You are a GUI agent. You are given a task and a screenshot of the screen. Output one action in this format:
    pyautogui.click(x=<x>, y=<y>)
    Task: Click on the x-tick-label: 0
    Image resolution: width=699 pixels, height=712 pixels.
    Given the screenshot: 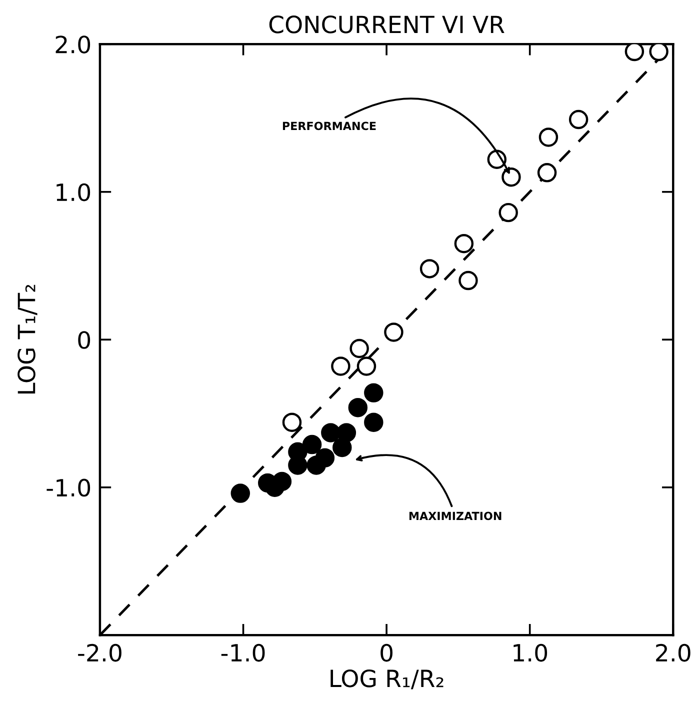 What is the action you would take?
    pyautogui.click(x=386, y=653)
    